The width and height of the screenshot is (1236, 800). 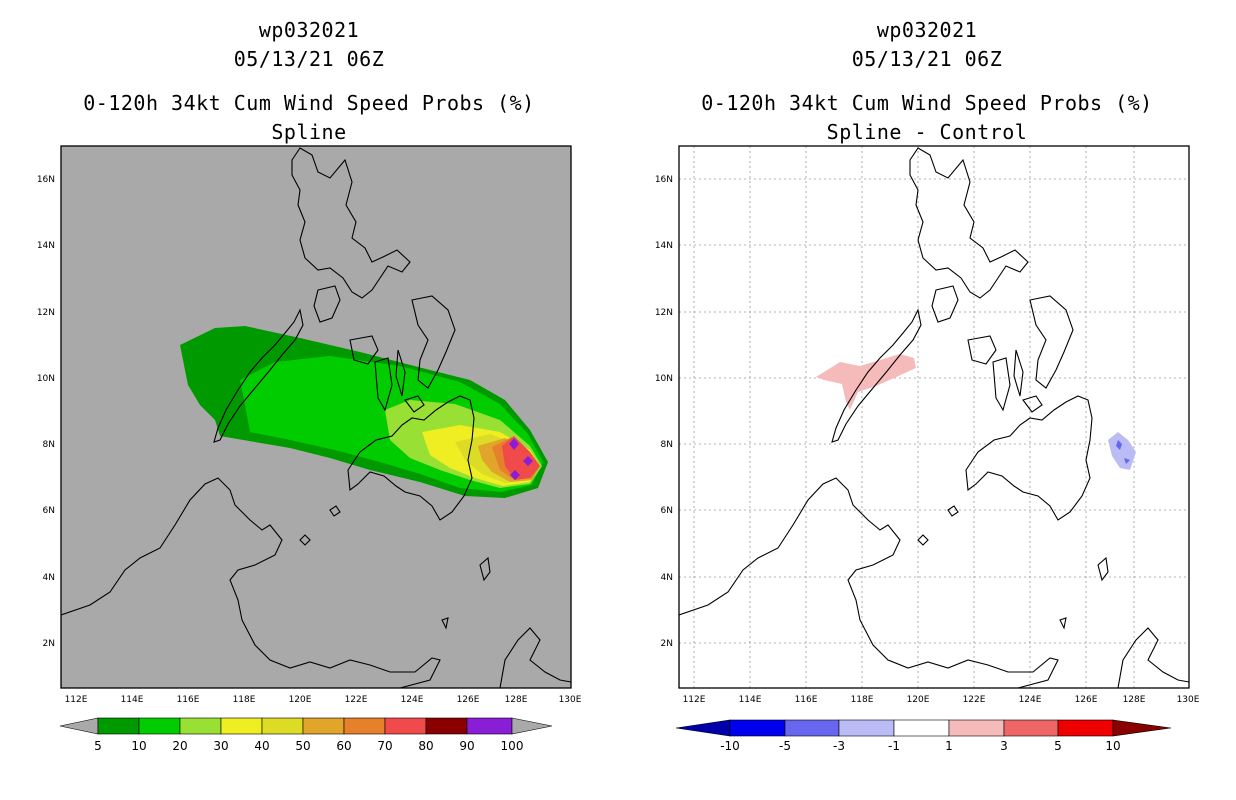 What do you see at coordinates (309, 132) in the screenshot?
I see `panel-subtitle: Spline` at bounding box center [309, 132].